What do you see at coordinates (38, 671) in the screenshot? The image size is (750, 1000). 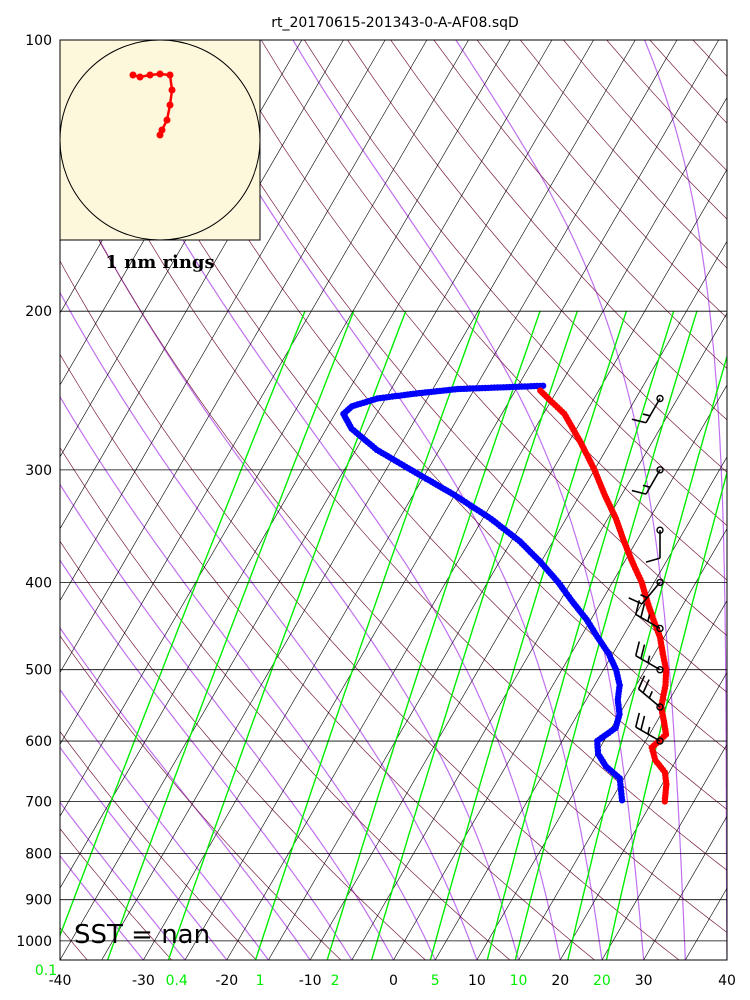 I see `pressure-tick-label: 500` at bounding box center [38, 671].